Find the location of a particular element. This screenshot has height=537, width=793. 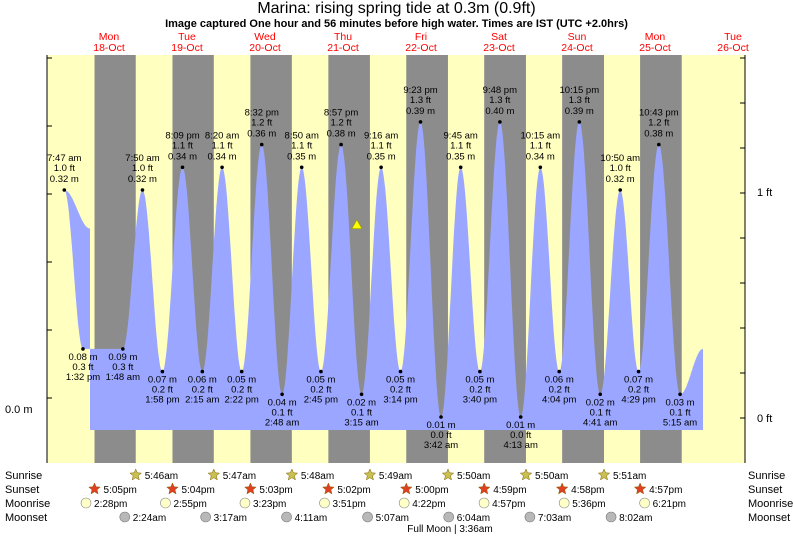

high-tide-label: 7:47 am1.0 ft0.32 m is located at coordinates (64, 172).